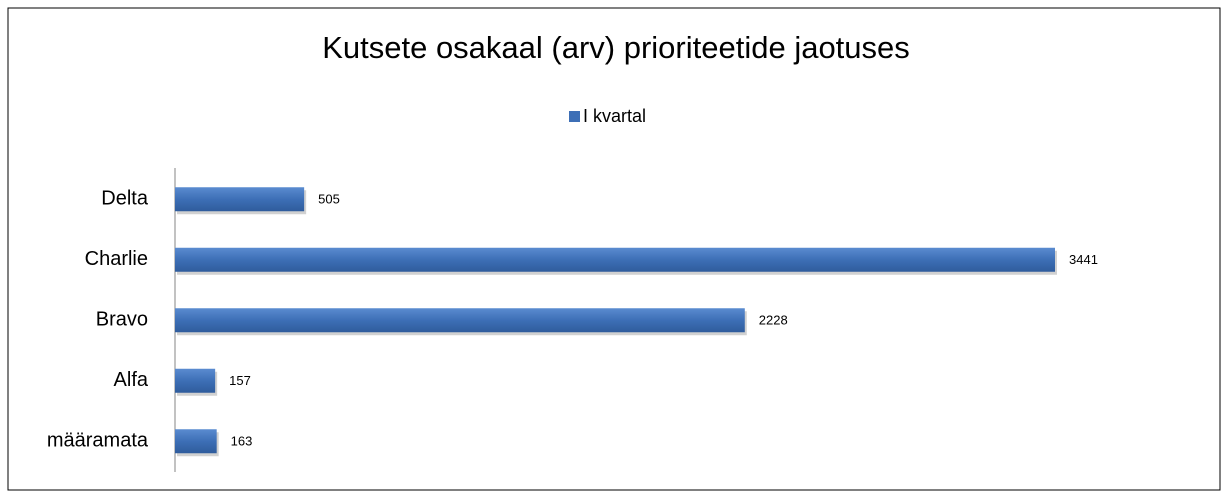 Image resolution: width=1228 pixels, height=502 pixels. What do you see at coordinates (131, 380) in the screenshot?
I see `y-tick-label: Alfa` at bounding box center [131, 380].